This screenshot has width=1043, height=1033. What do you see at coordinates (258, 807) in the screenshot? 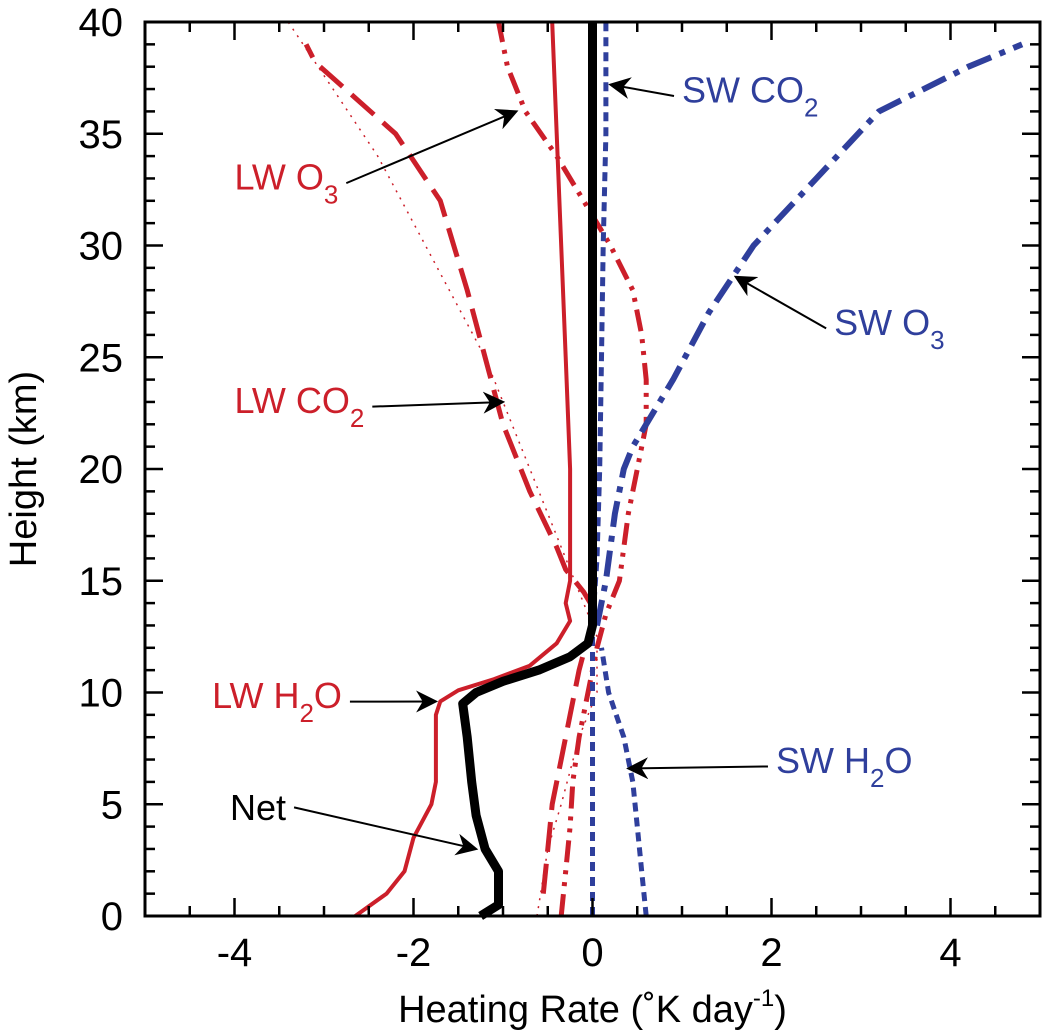
I see `annotation-label: Net` at bounding box center [258, 807].